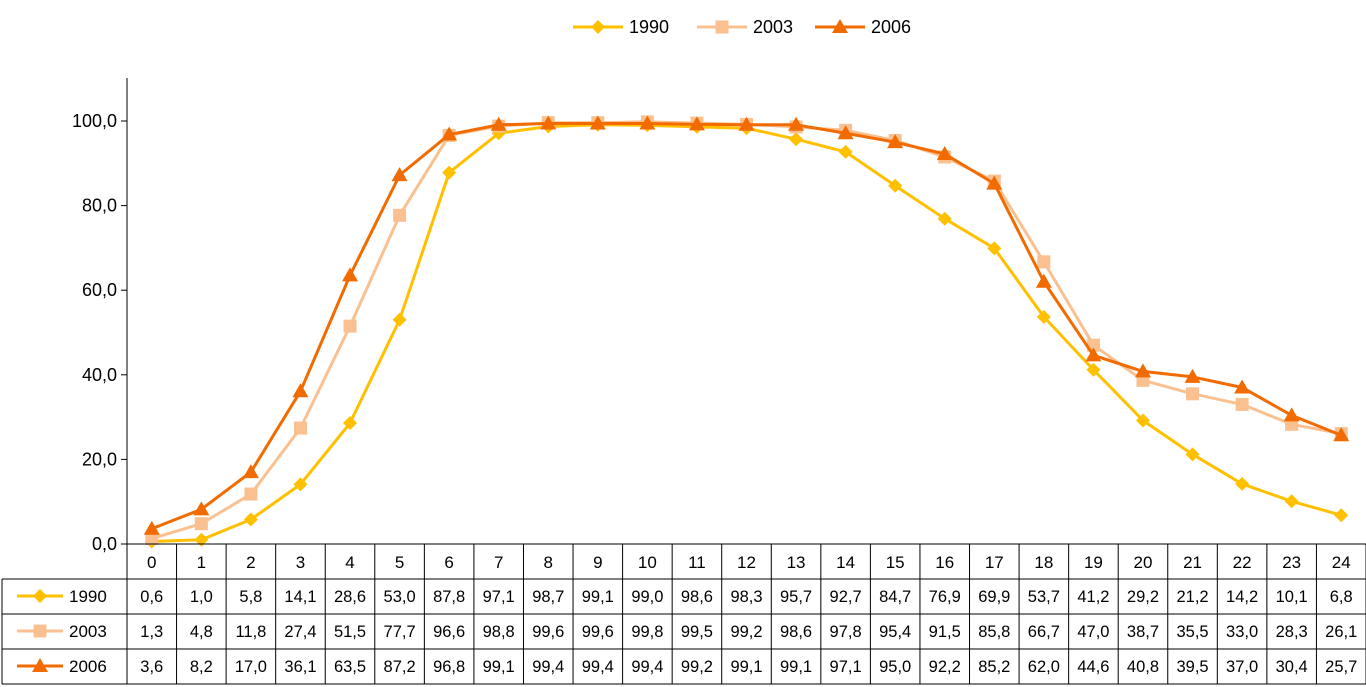  Describe the element at coordinates (1341, 597) in the screenshot. I see `table-cell-1990-24: 6,8` at that location.